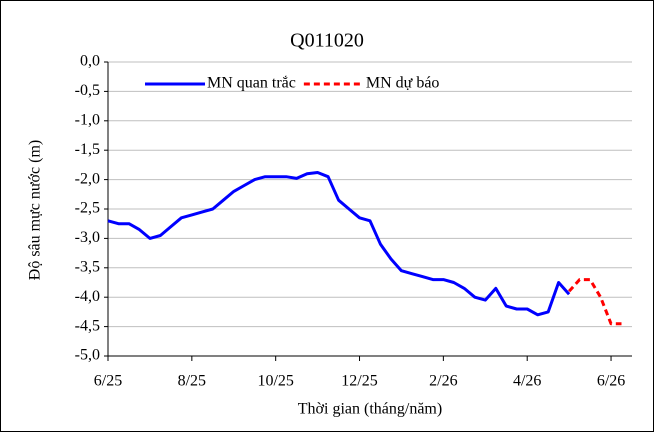 The image size is (654, 432). Describe the element at coordinates (192, 381) in the screenshot. I see `x-tick-label: 8/25` at that location.